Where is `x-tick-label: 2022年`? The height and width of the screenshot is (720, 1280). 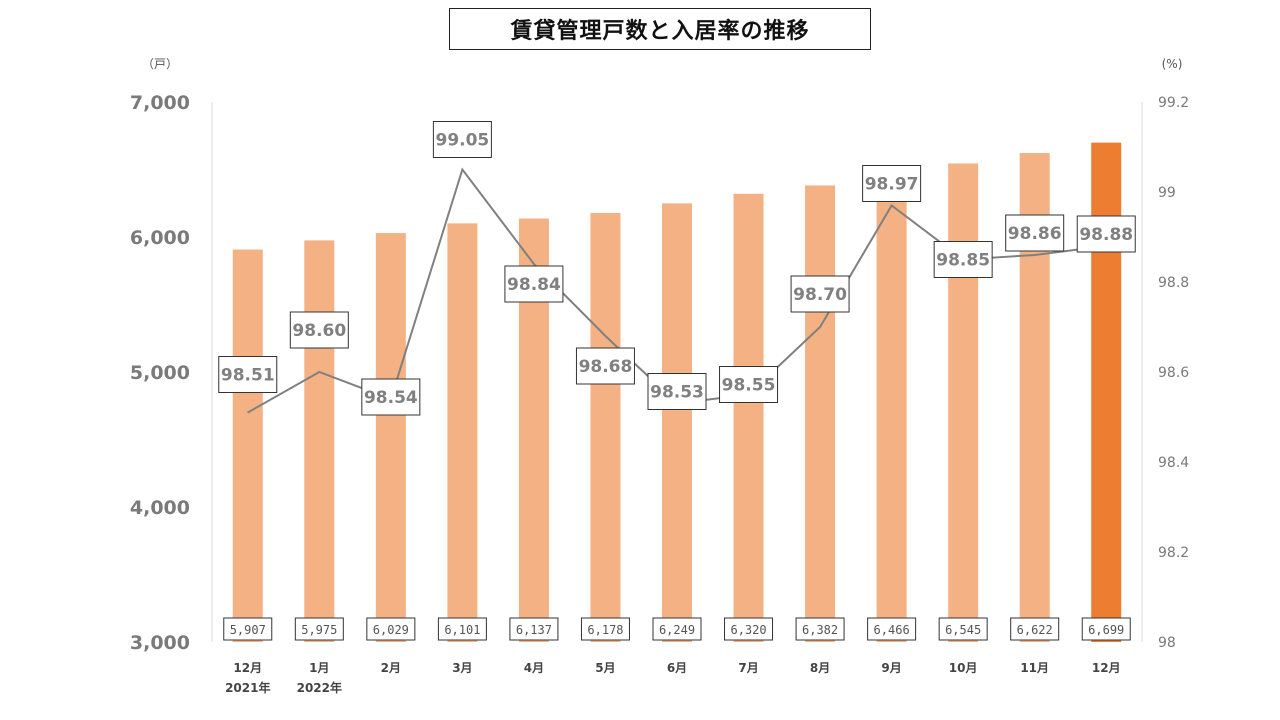 x-tick-label: 2022年 is located at coordinates (319, 687).